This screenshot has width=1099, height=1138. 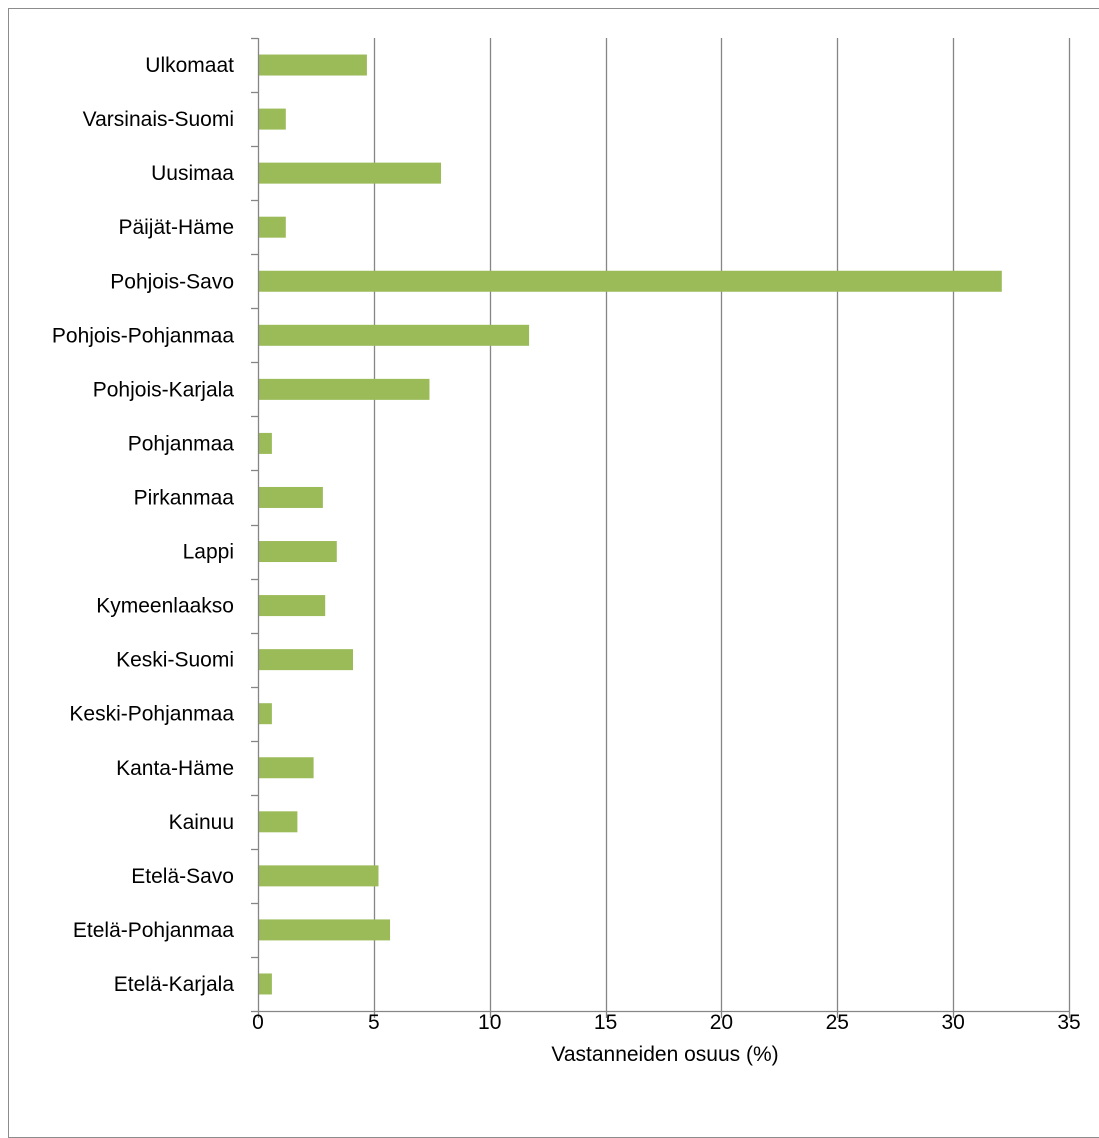 What do you see at coordinates (325, 930) in the screenshot?
I see `bar-etelä-pohjanmaa` at bounding box center [325, 930].